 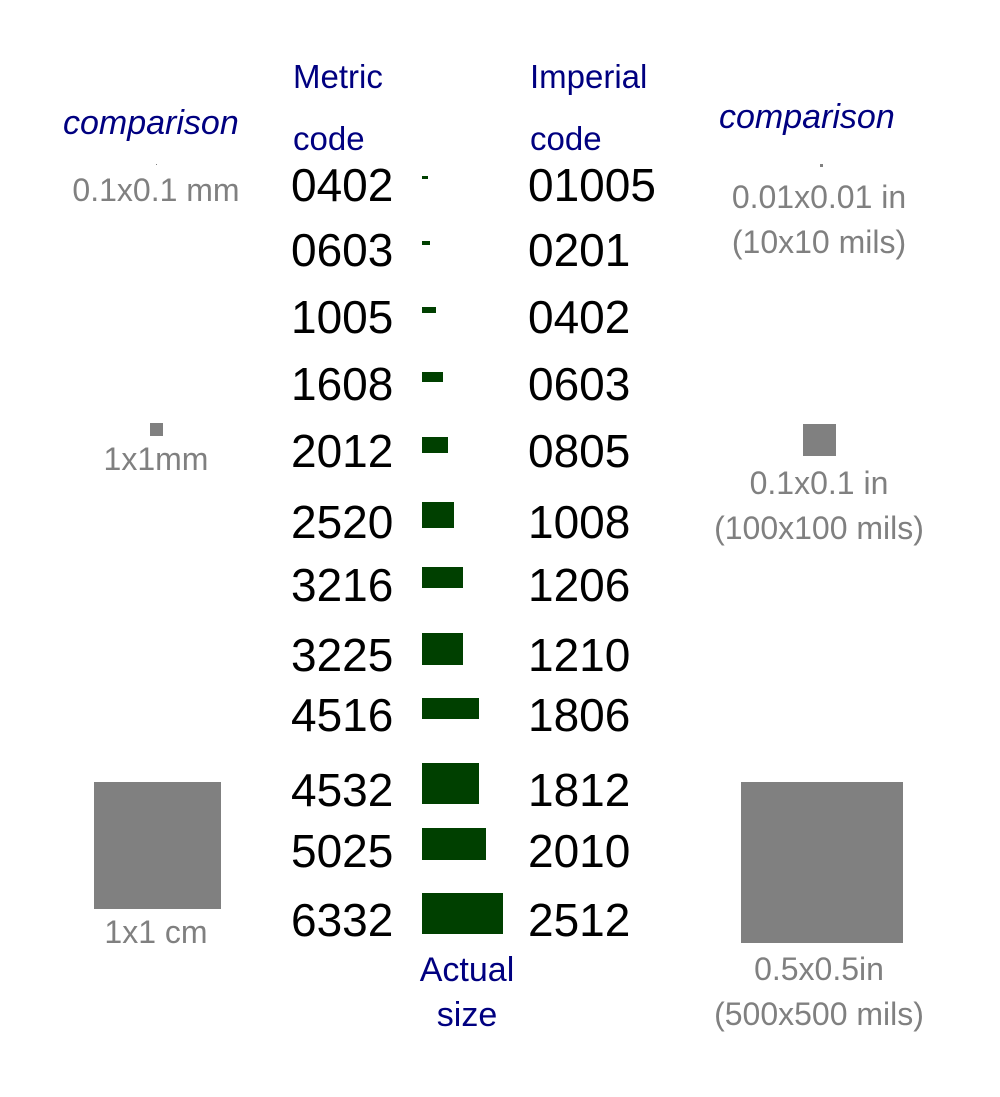 What do you see at coordinates (342, 851) in the screenshot?
I see `metric-code: 5025` at bounding box center [342, 851].